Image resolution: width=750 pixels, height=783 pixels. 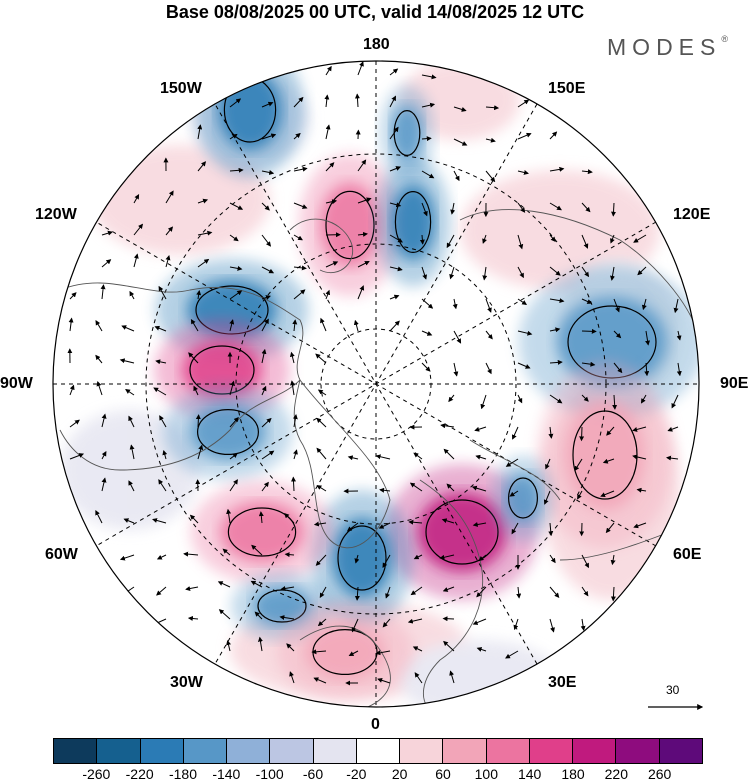 I want to click on circulation-ring-low-greenland-sea, so click(x=362, y=558).